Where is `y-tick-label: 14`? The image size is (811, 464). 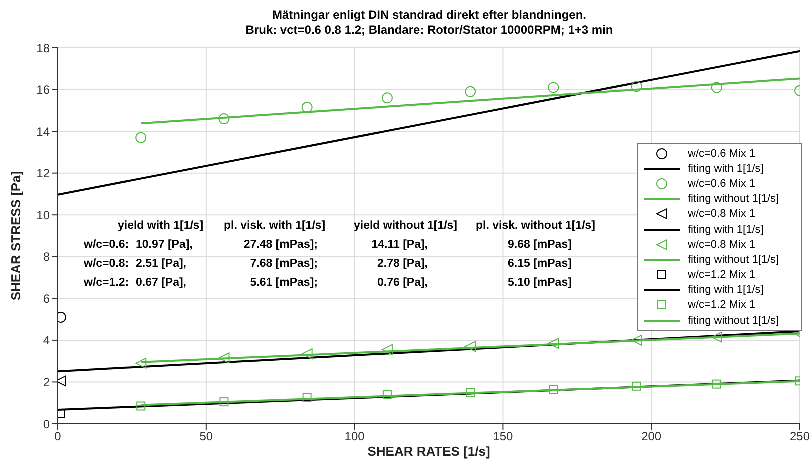
y-tick-label: 14 is located at coordinates (43, 131).